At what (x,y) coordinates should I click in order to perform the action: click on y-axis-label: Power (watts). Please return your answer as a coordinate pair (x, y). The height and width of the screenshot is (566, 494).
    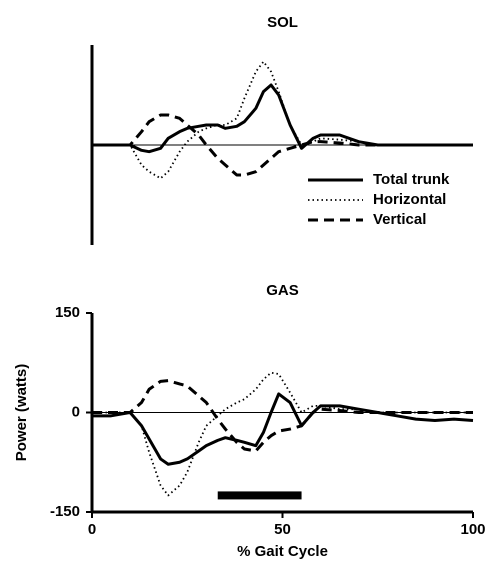
    Looking at the image, I should click on (21, 413).